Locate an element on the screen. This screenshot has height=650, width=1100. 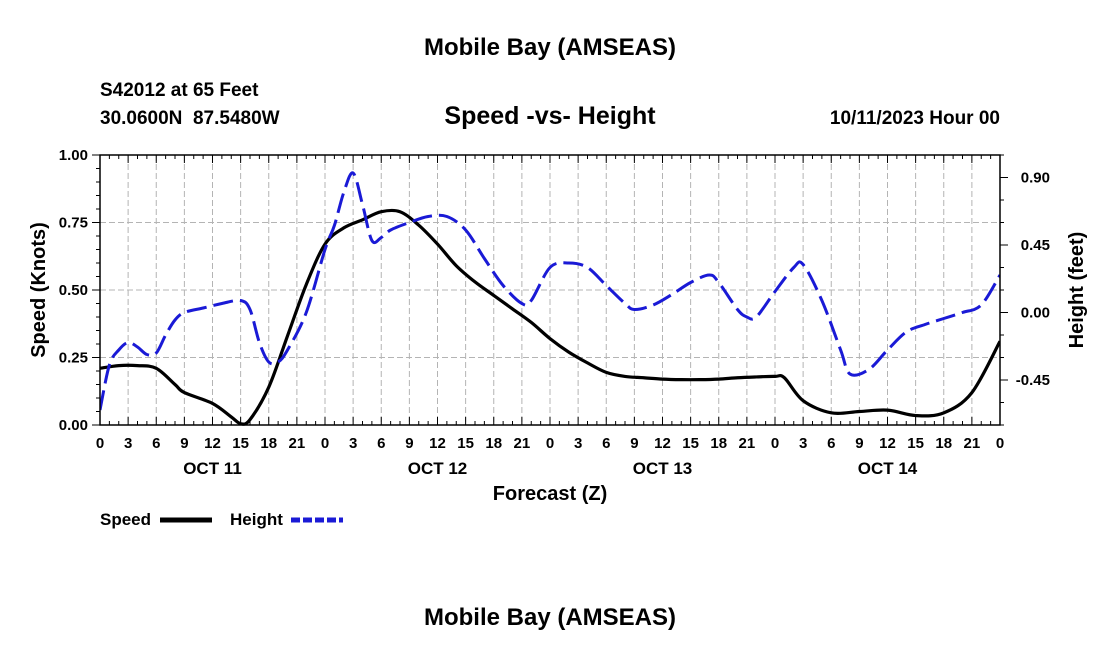
legend: Speed Height is located at coordinates (221, 519).